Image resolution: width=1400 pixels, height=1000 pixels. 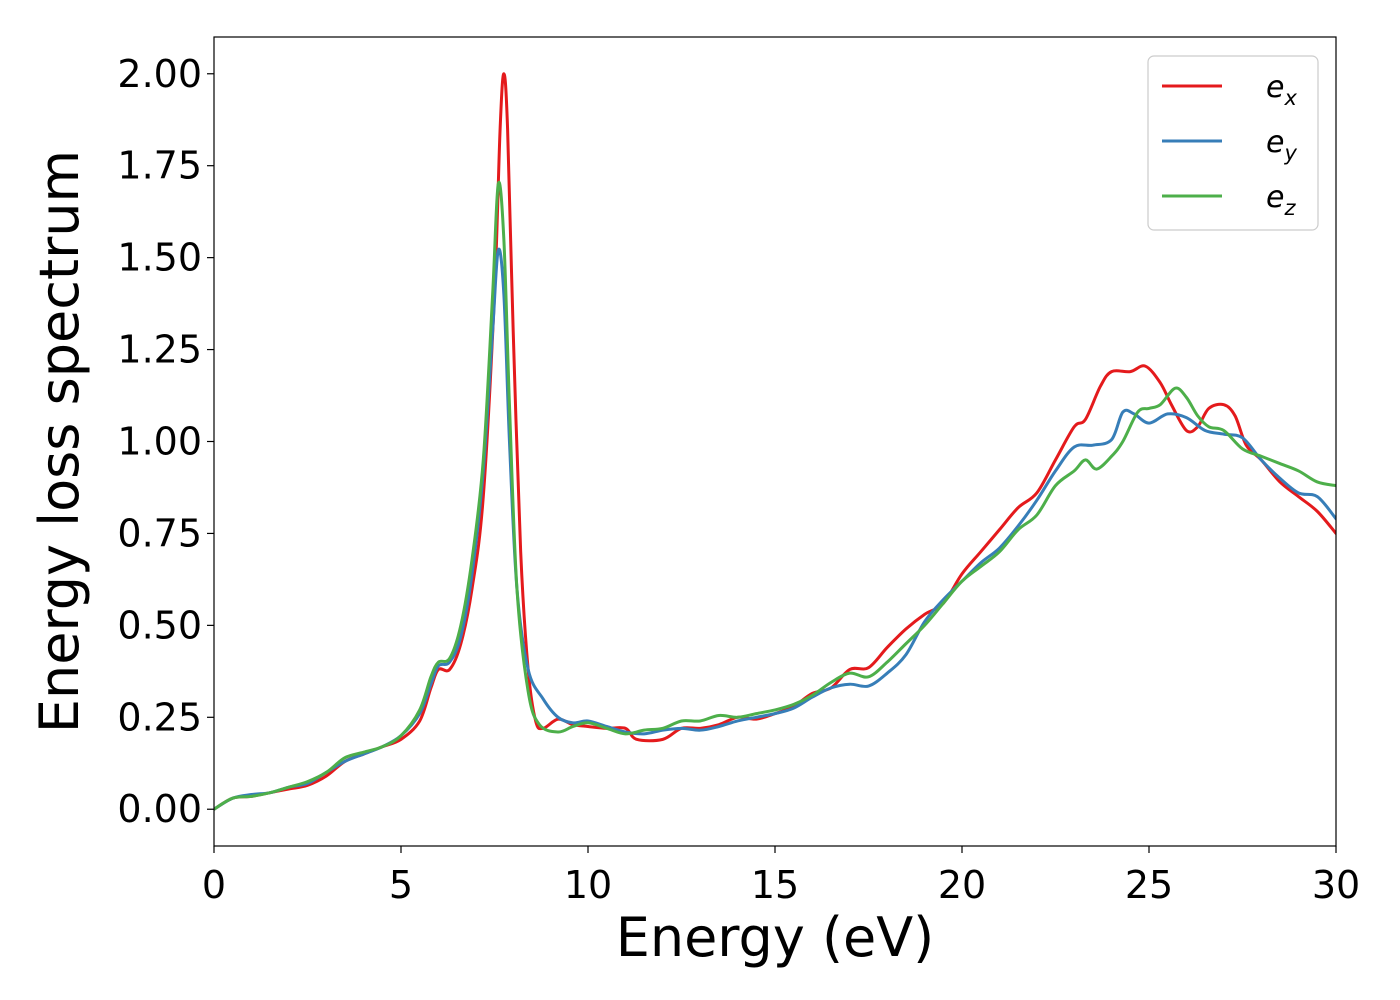 What do you see at coordinates (59, 441) in the screenshot?
I see `y-axis-title: Energy loss spectrum` at bounding box center [59, 441].